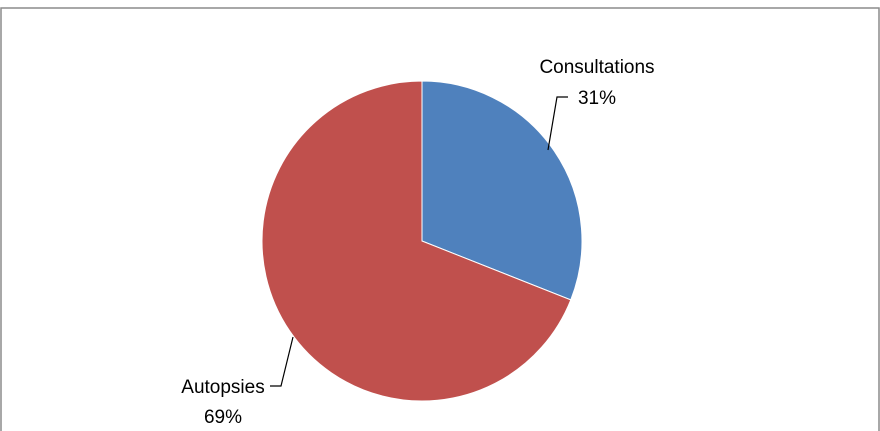 This screenshot has width=880, height=431. I want to click on slice-label-consultations-percent: 31%, so click(597, 98).